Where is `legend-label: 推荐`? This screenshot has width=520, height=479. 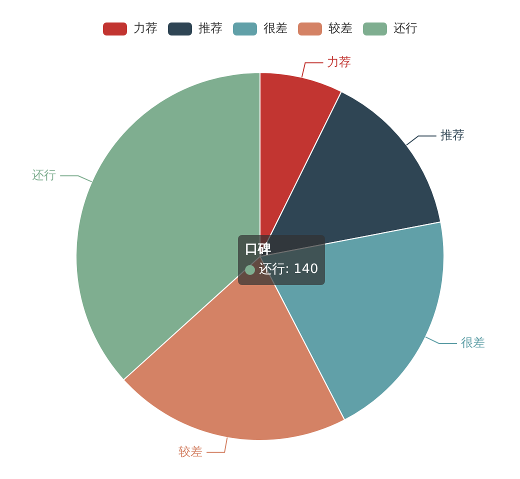 legend-label: 推荐 is located at coordinates (210, 28).